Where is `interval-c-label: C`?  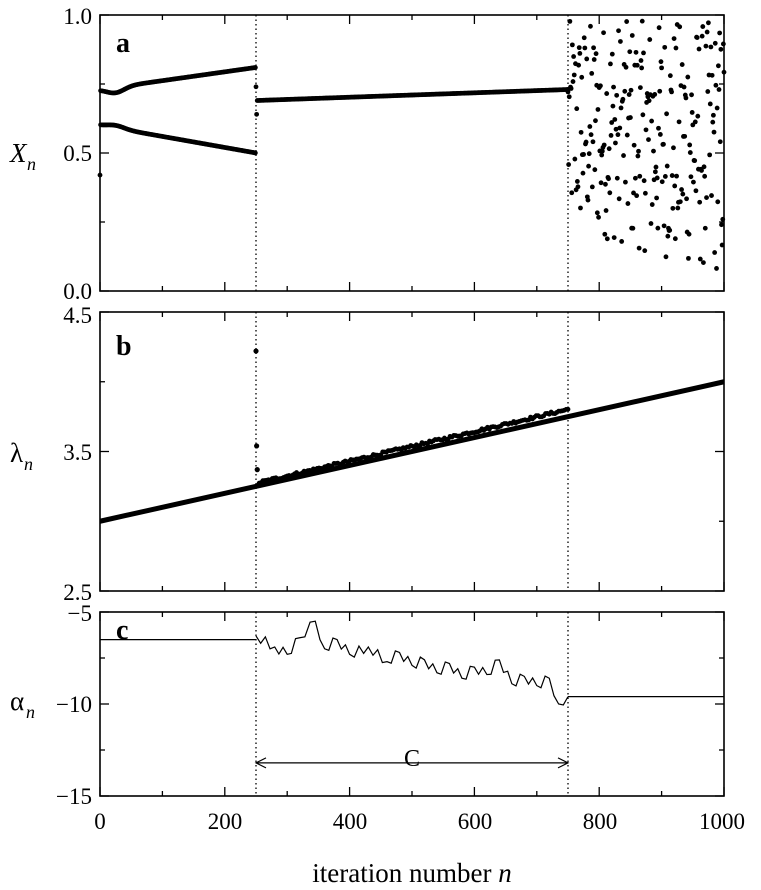
interval-c-label: C is located at coordinates (412, 759).